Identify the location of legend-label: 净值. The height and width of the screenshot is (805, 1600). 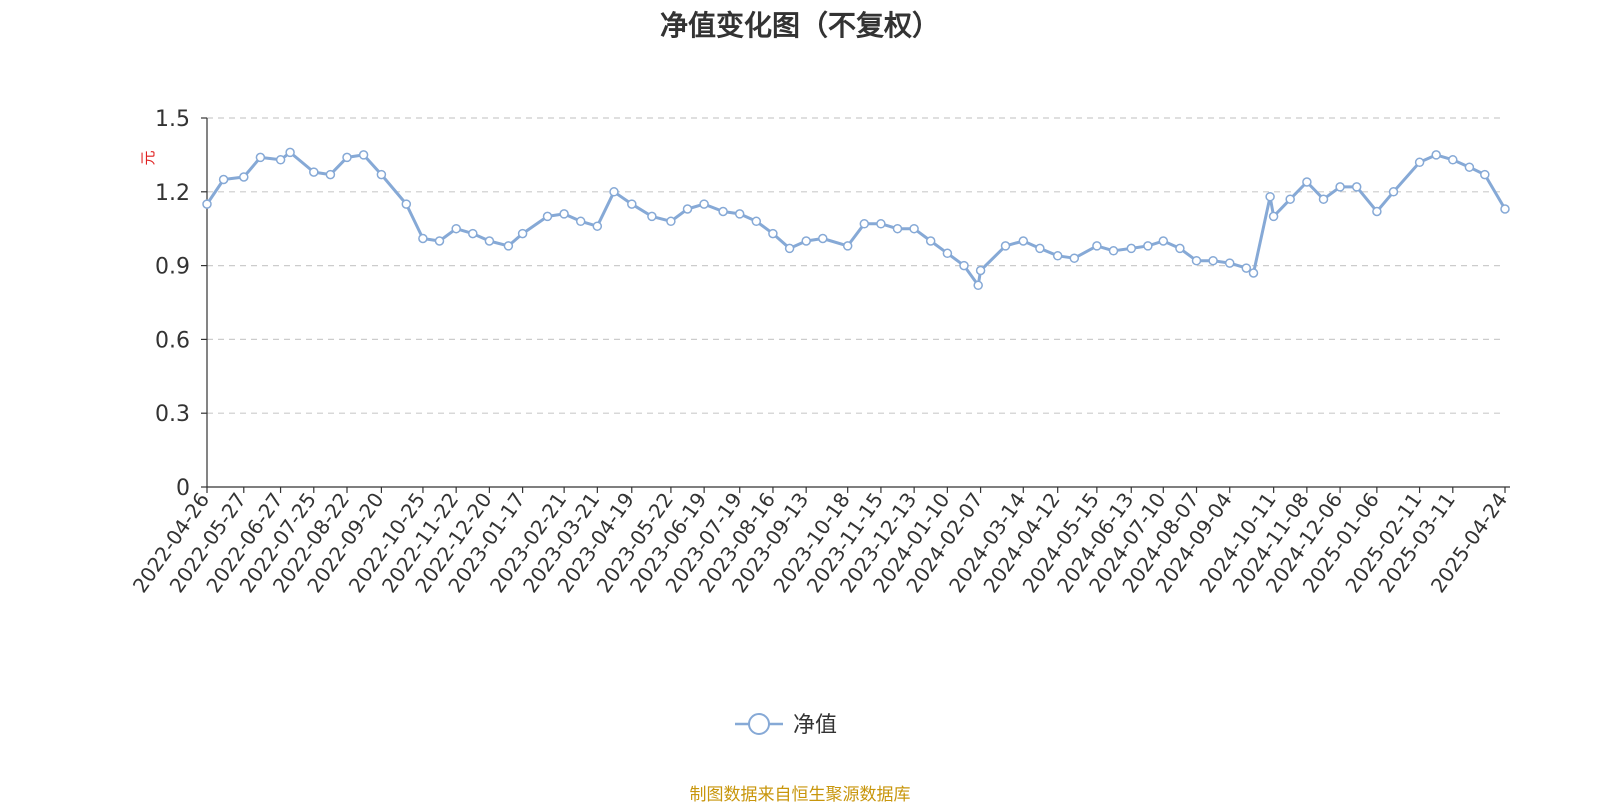
(815, 725).